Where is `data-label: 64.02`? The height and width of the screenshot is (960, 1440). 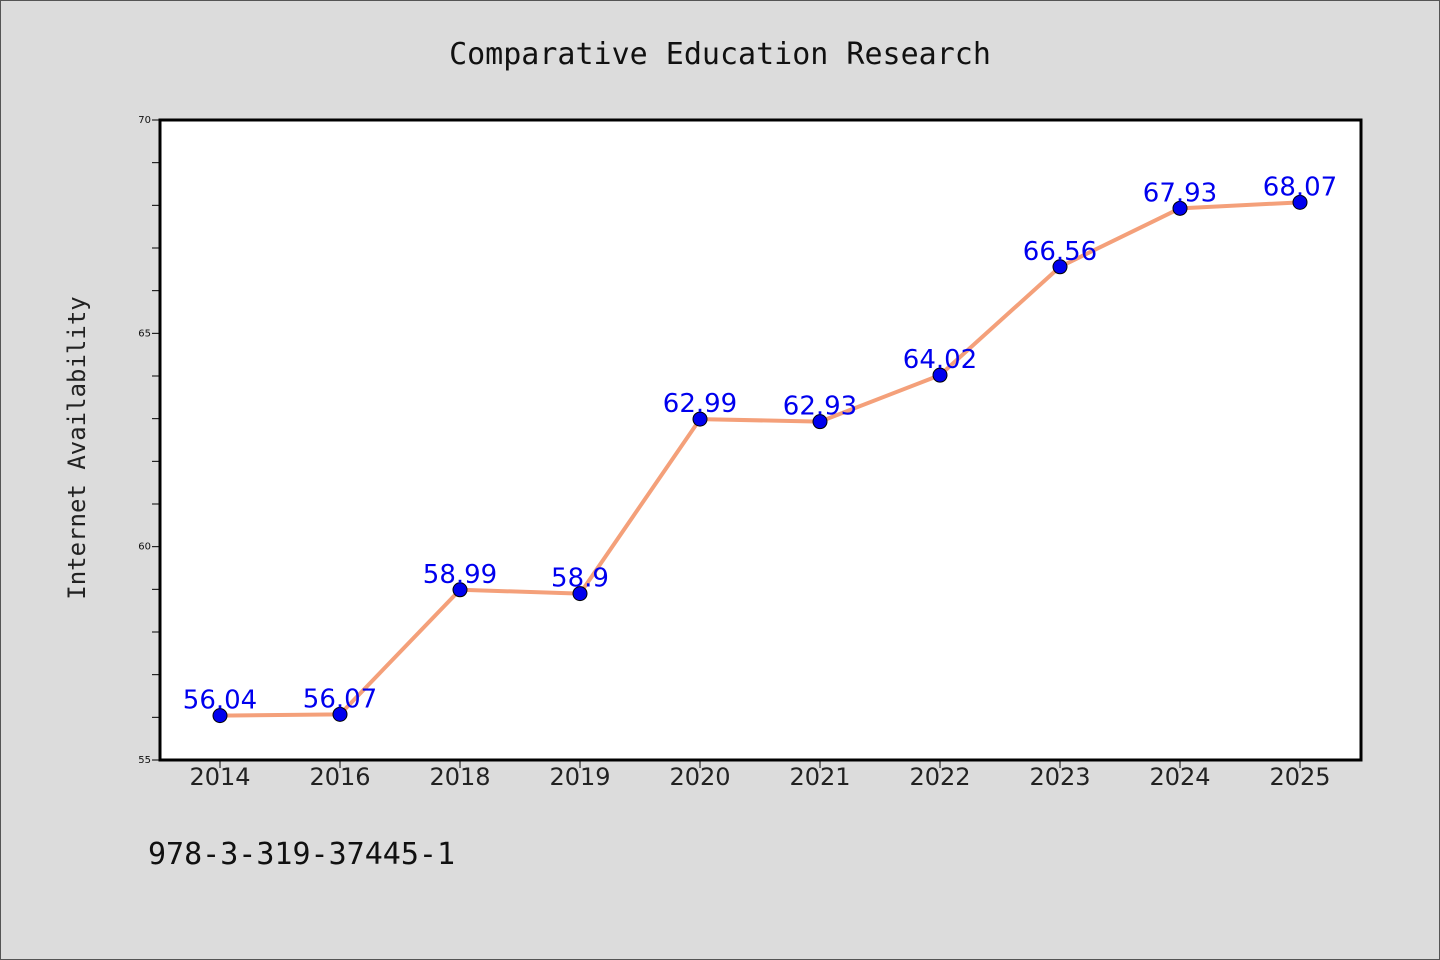
data-label: 64.02 is located at coordinates (940, 360).